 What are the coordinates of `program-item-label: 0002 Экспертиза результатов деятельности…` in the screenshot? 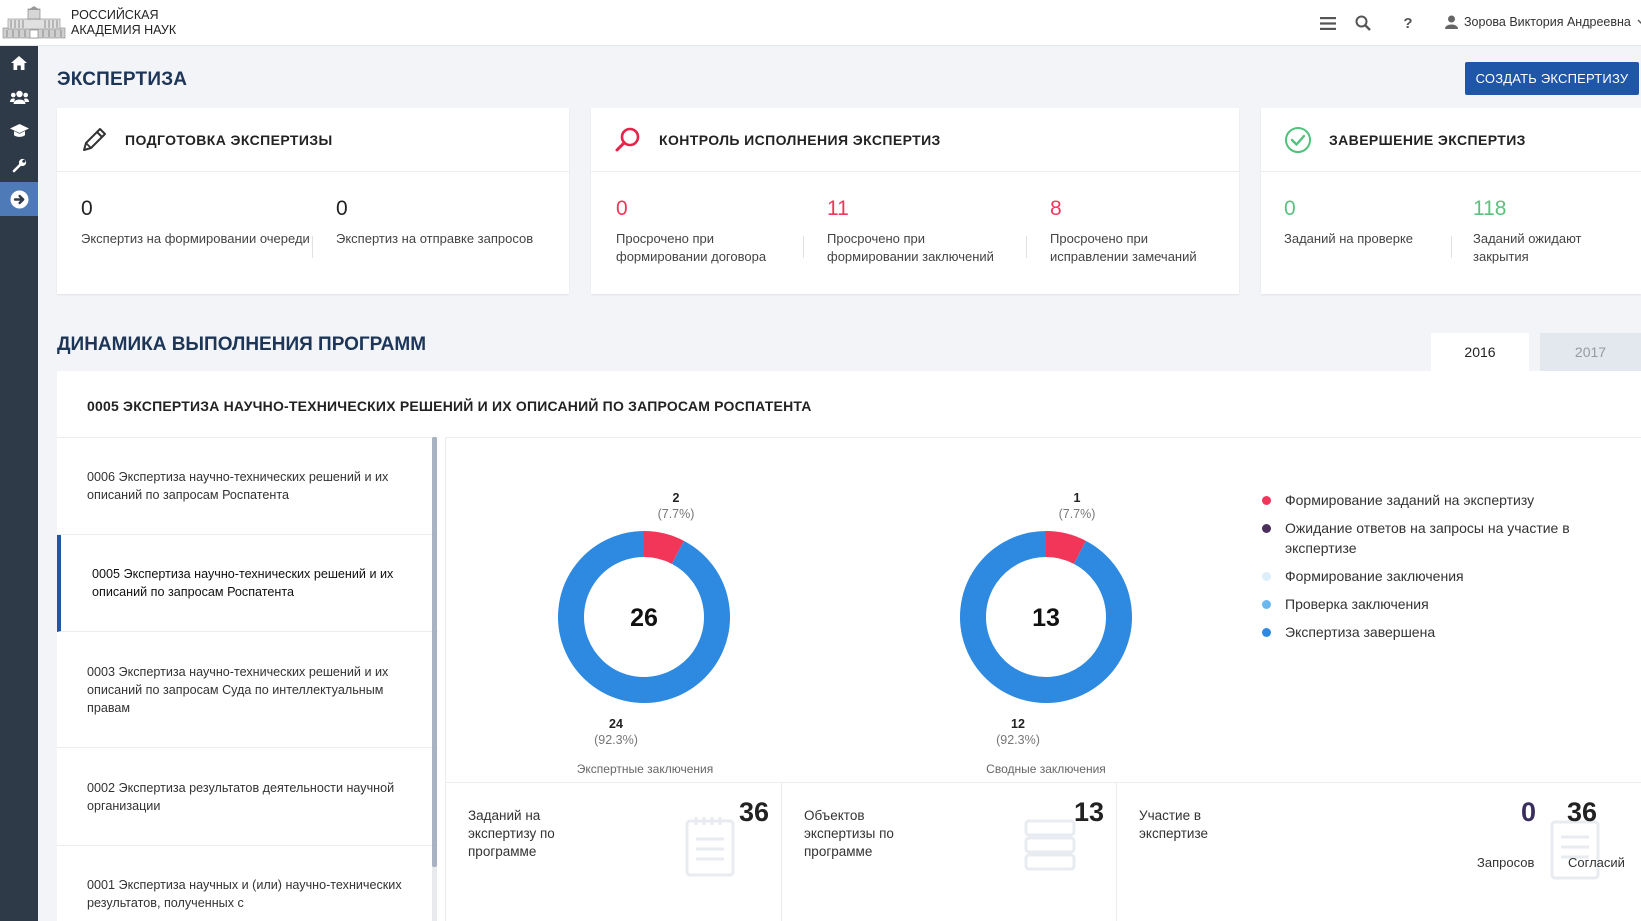 It's located at (241, 796).